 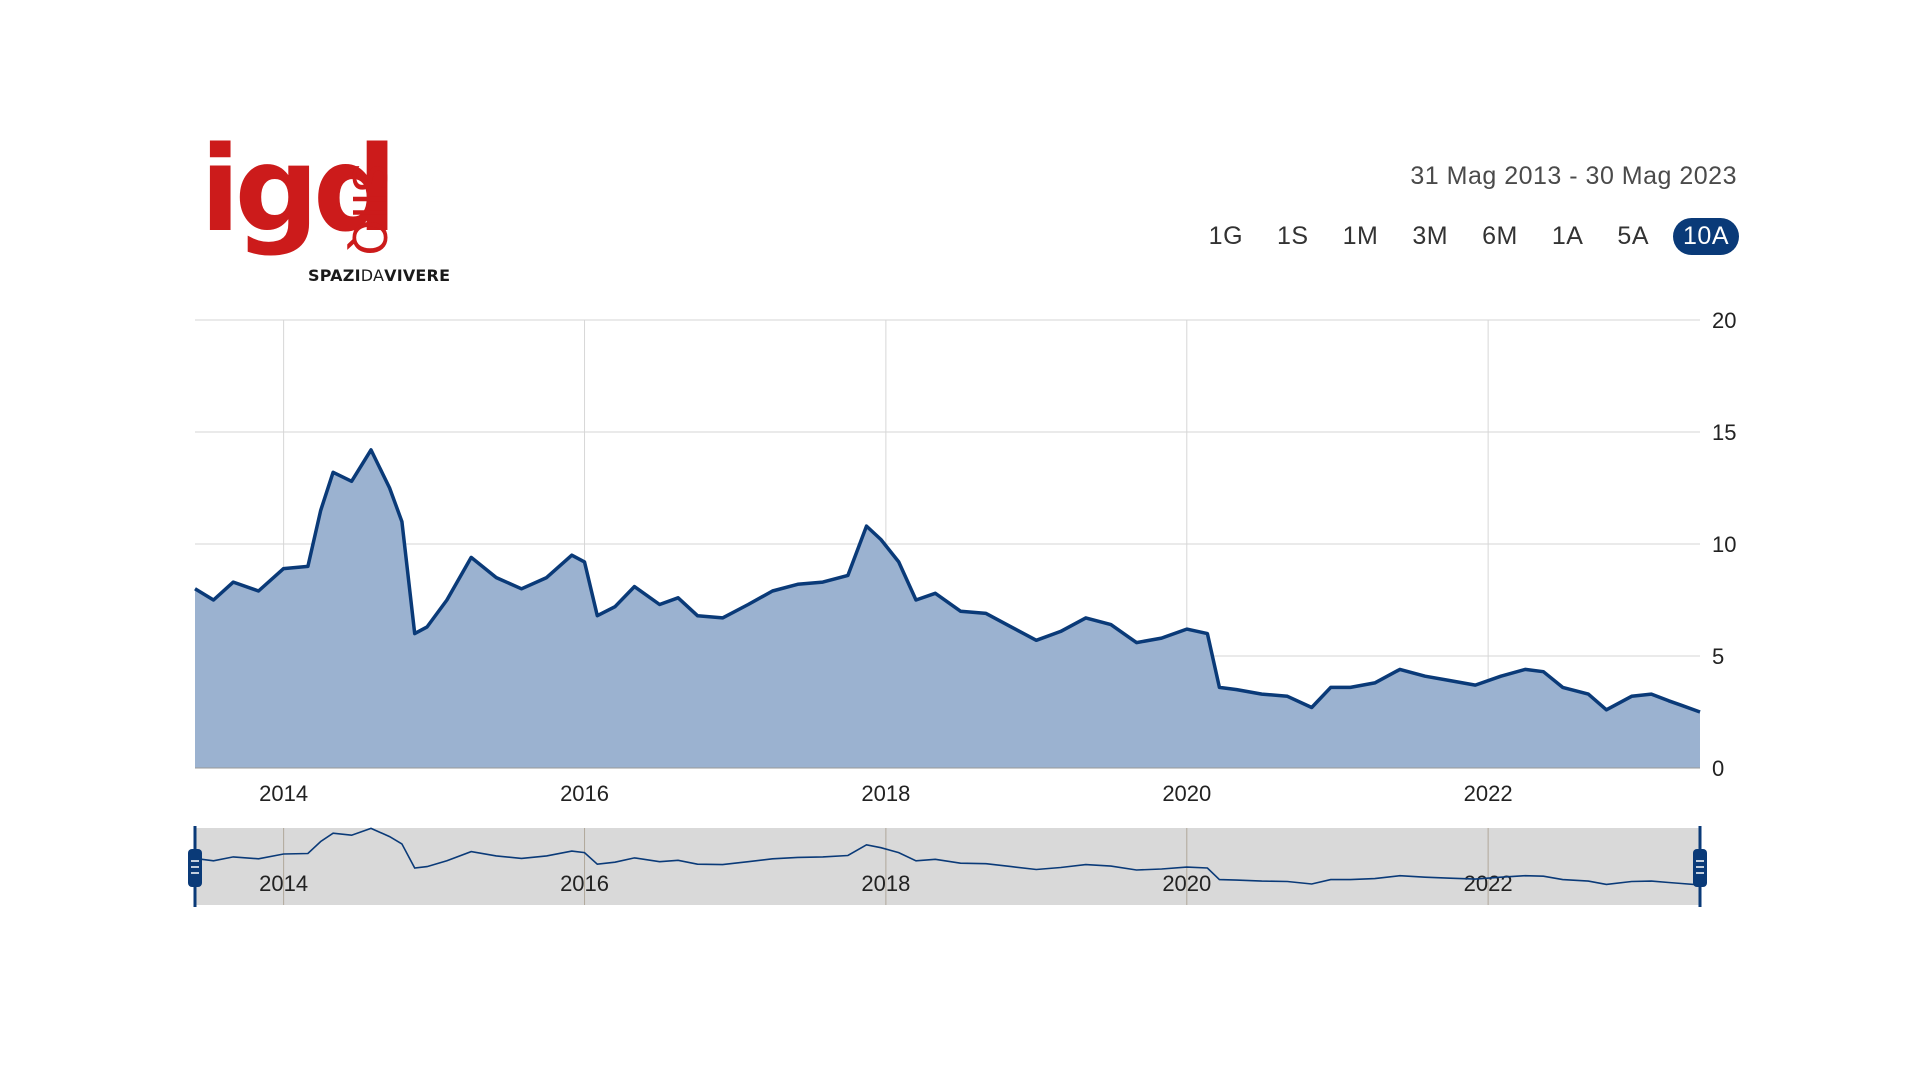 I want to click on navigator-handle-right, so click(x=1700, y=868).